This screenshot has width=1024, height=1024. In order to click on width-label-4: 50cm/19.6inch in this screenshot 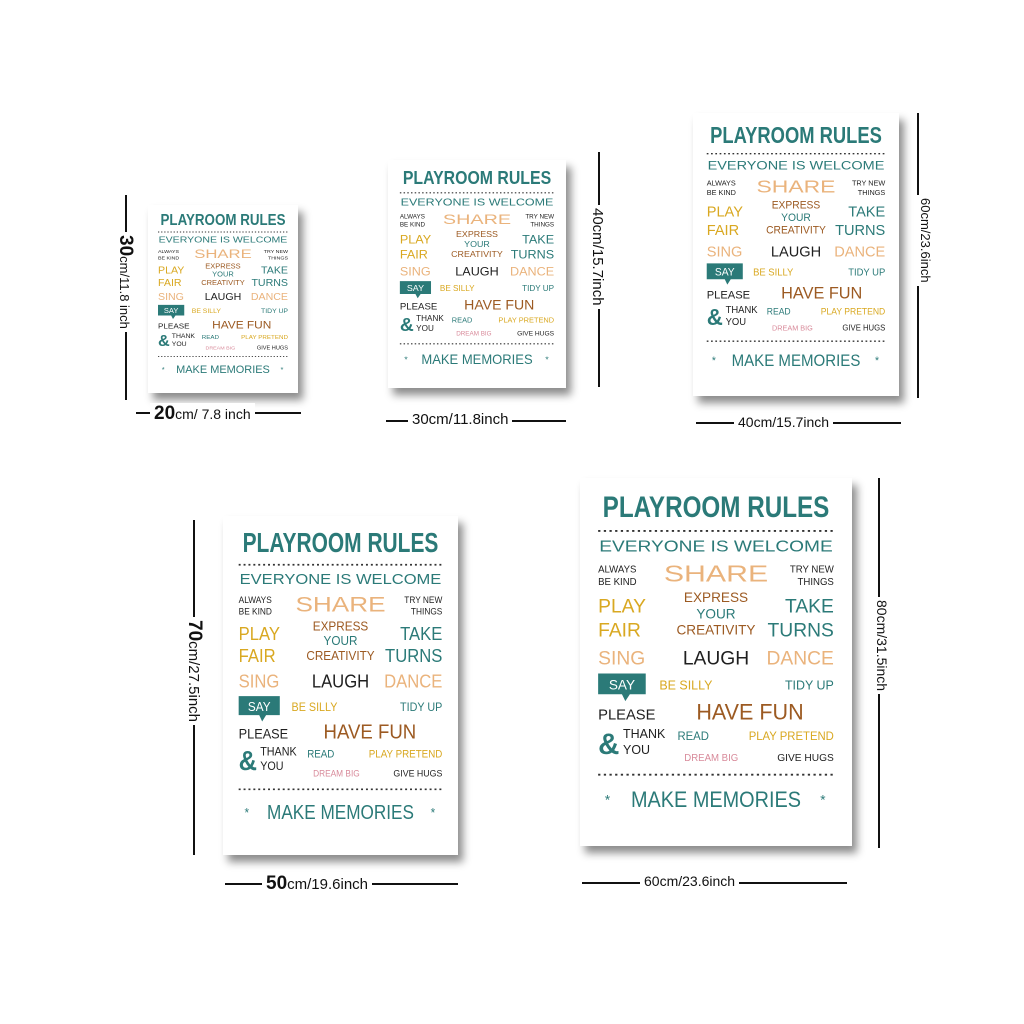, I will do `click(317, 884)`.